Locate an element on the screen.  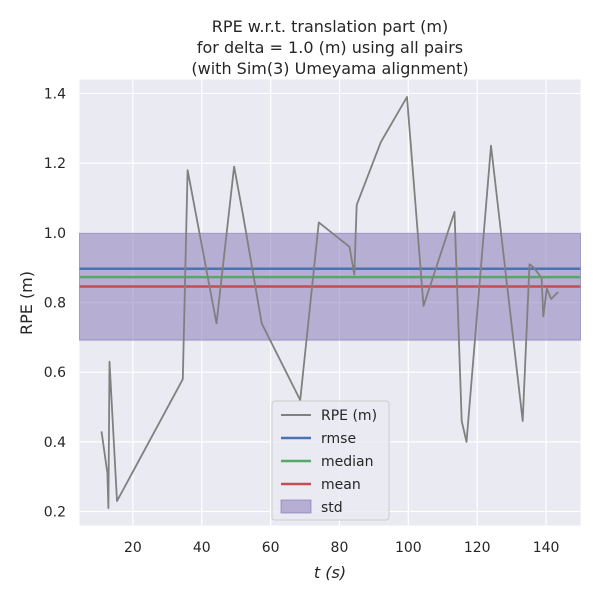
legend-label-std: std is located at coordinates (332, 508).